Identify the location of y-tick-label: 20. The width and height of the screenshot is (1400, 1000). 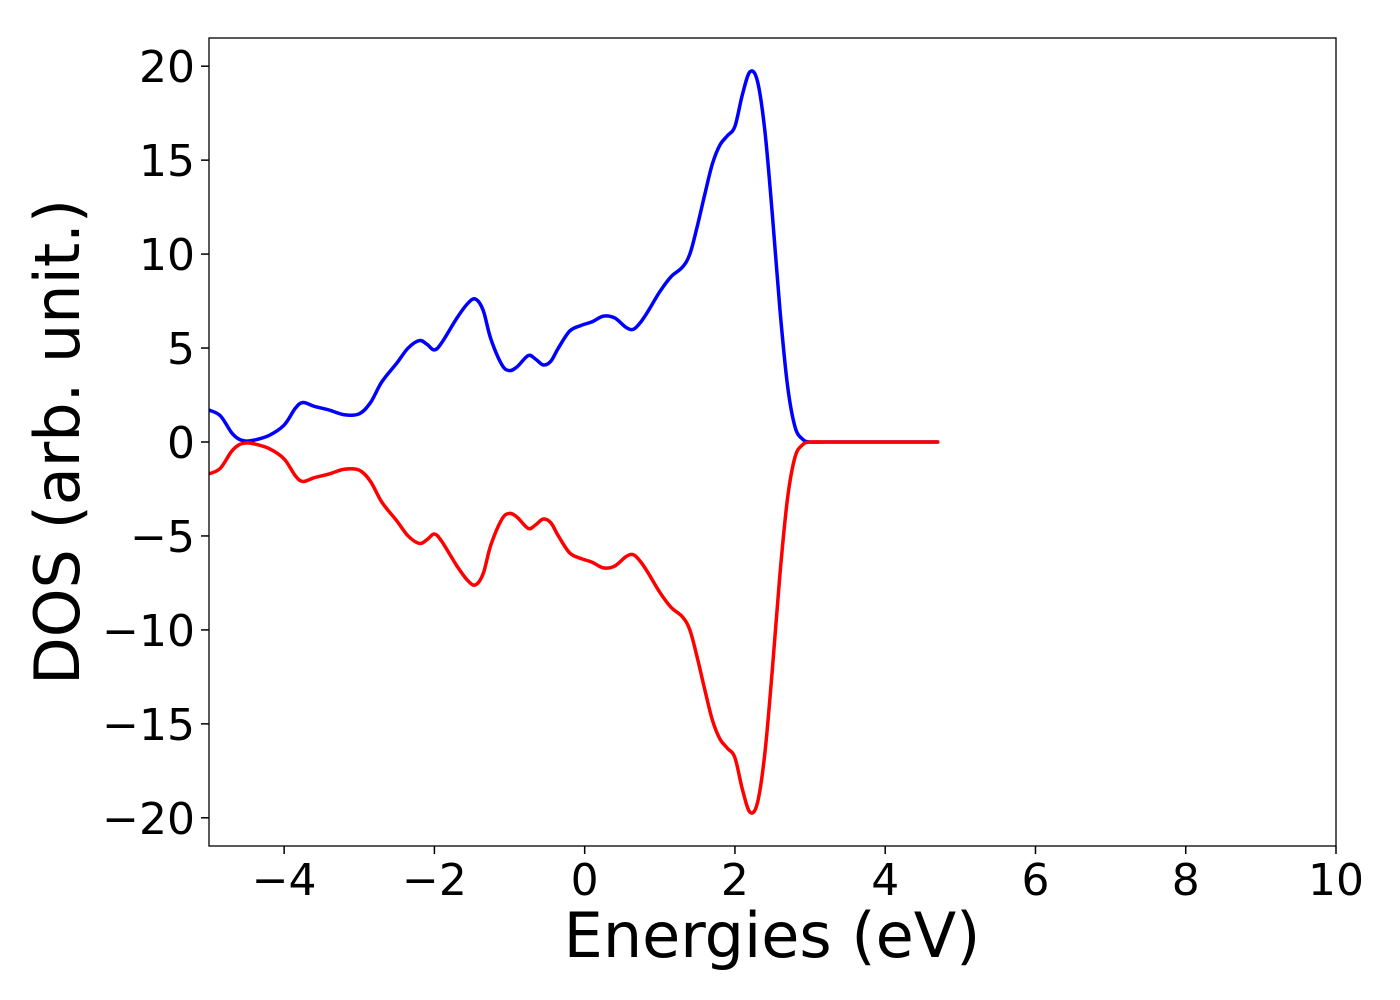
(167, 67).